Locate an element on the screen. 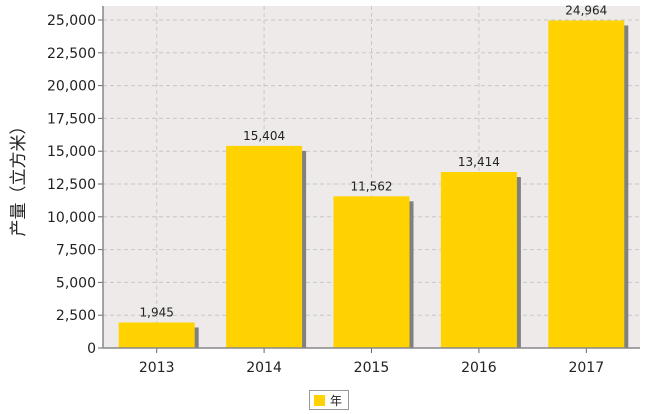 The width and height of the screenshot is (653, 414). data-label: 15,404 is located at coordinates (264, 136).